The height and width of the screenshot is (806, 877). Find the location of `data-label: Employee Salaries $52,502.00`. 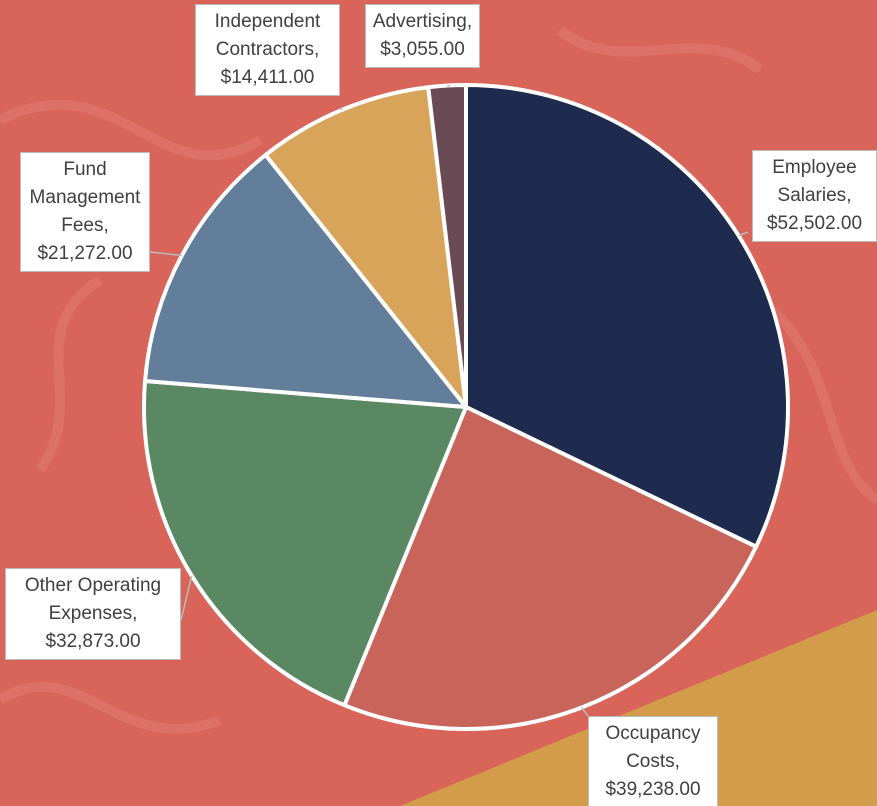

data-label: Employee Salaries $52,502.00 is located at coordinates (814, 196).